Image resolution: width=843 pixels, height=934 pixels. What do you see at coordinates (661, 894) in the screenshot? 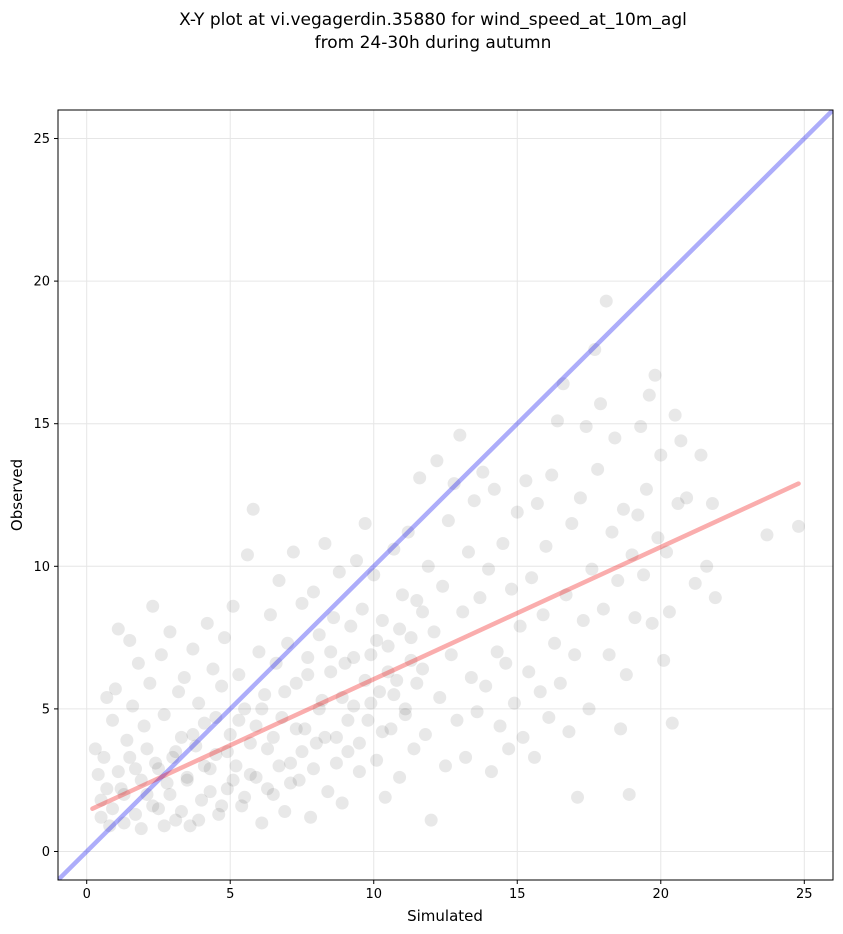
I see `x-tick-label: 20` at bounding box center [661, 894].